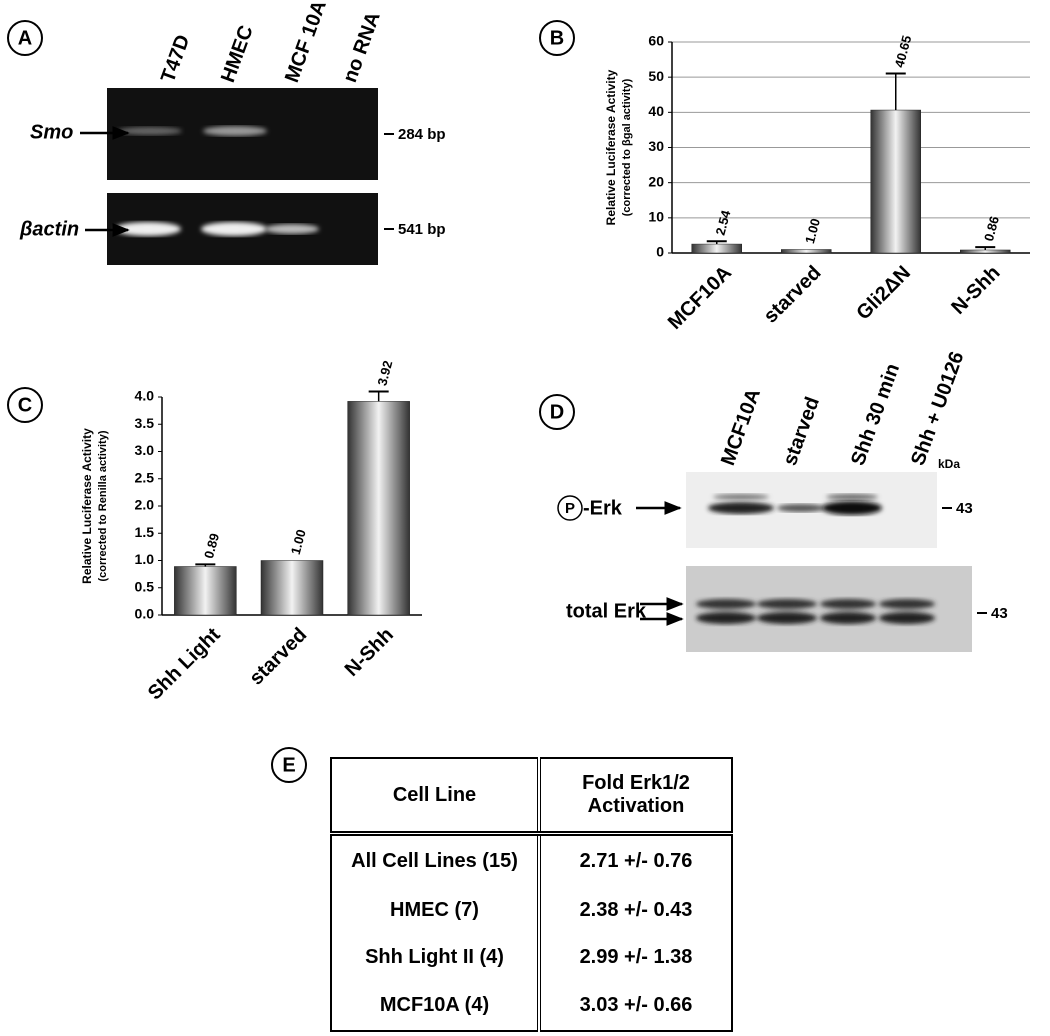  What do you see at coordinates (103, 505) in the screenshot?
I see `y-axis-sublabel: (corrected to Renilla activity)` at bounding box center [103, 505].